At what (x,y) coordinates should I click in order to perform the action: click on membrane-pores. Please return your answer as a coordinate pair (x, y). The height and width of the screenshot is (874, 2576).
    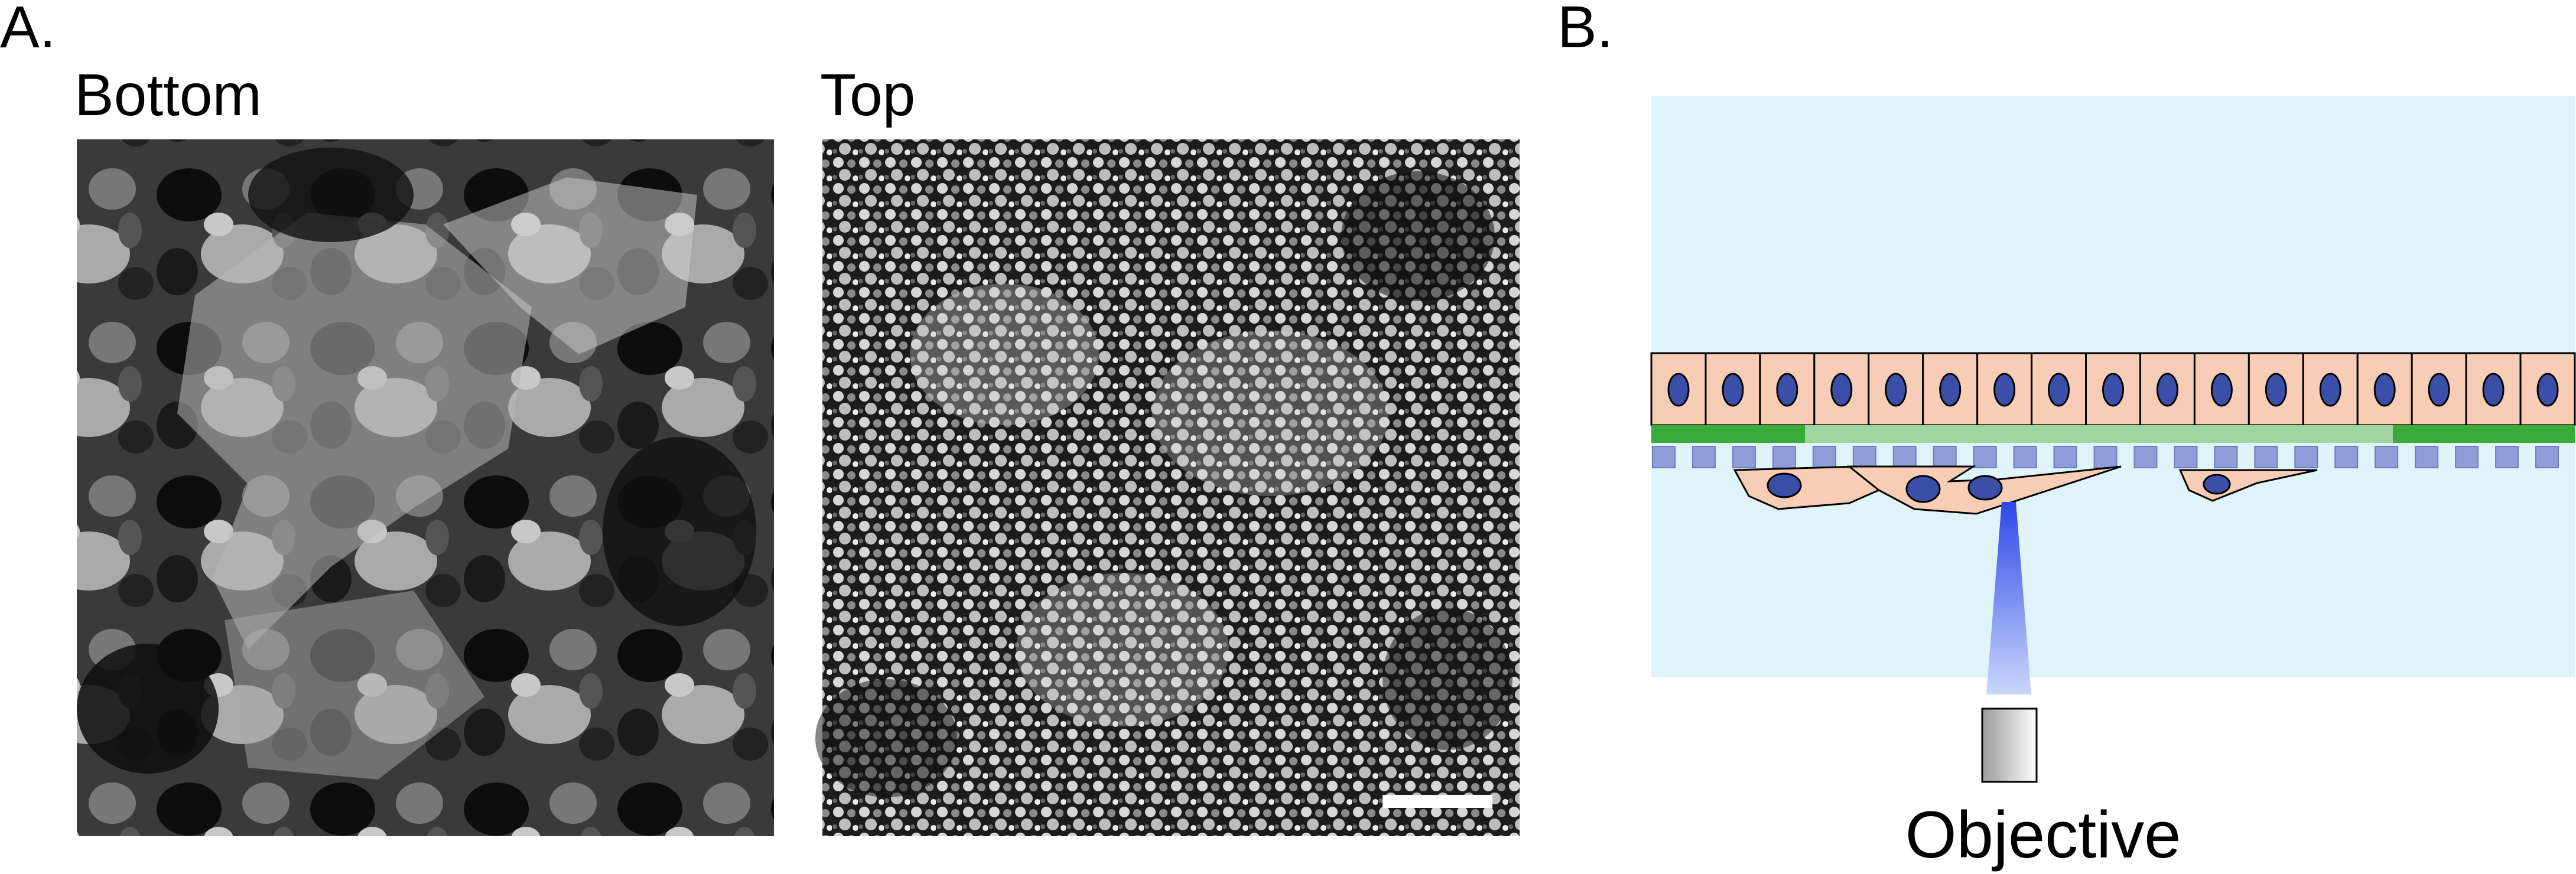
    Looking at the image, I should click on (2105, 457).